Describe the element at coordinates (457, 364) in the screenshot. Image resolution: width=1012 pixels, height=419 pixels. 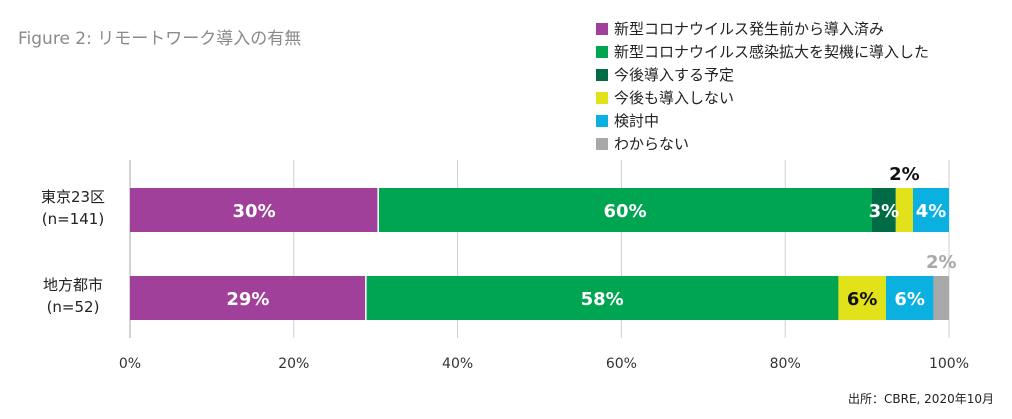
I see `x-tick-label: 40%` at that location.